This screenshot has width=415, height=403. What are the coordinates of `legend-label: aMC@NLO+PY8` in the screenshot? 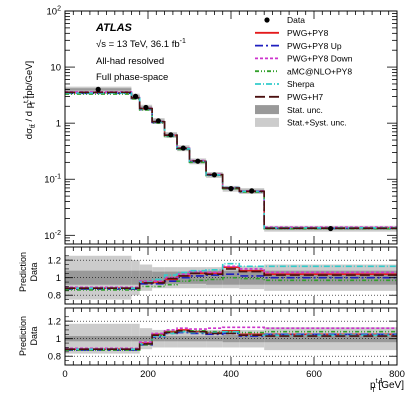 It's located at (319, 71).